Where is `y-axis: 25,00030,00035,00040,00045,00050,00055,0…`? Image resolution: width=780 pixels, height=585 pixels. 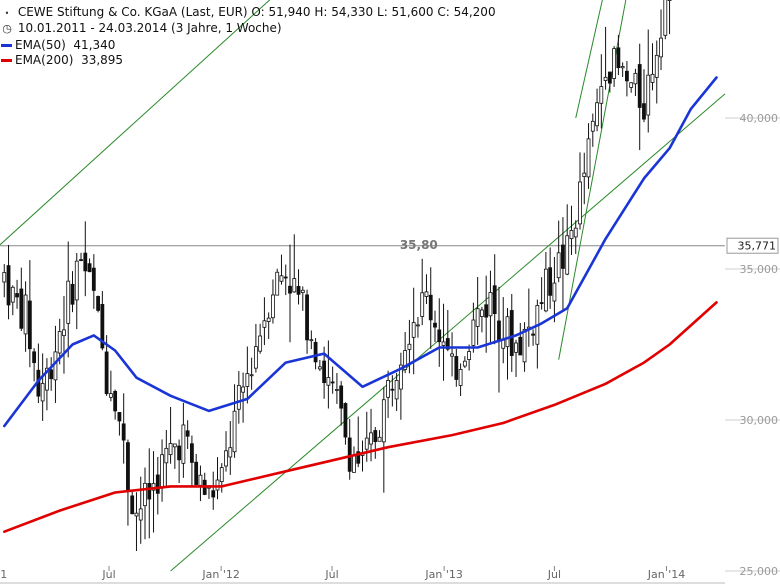
y-axis: 25,00030,00035,00040,00045,00050,00055,0… is located at coordinates (752, 345).